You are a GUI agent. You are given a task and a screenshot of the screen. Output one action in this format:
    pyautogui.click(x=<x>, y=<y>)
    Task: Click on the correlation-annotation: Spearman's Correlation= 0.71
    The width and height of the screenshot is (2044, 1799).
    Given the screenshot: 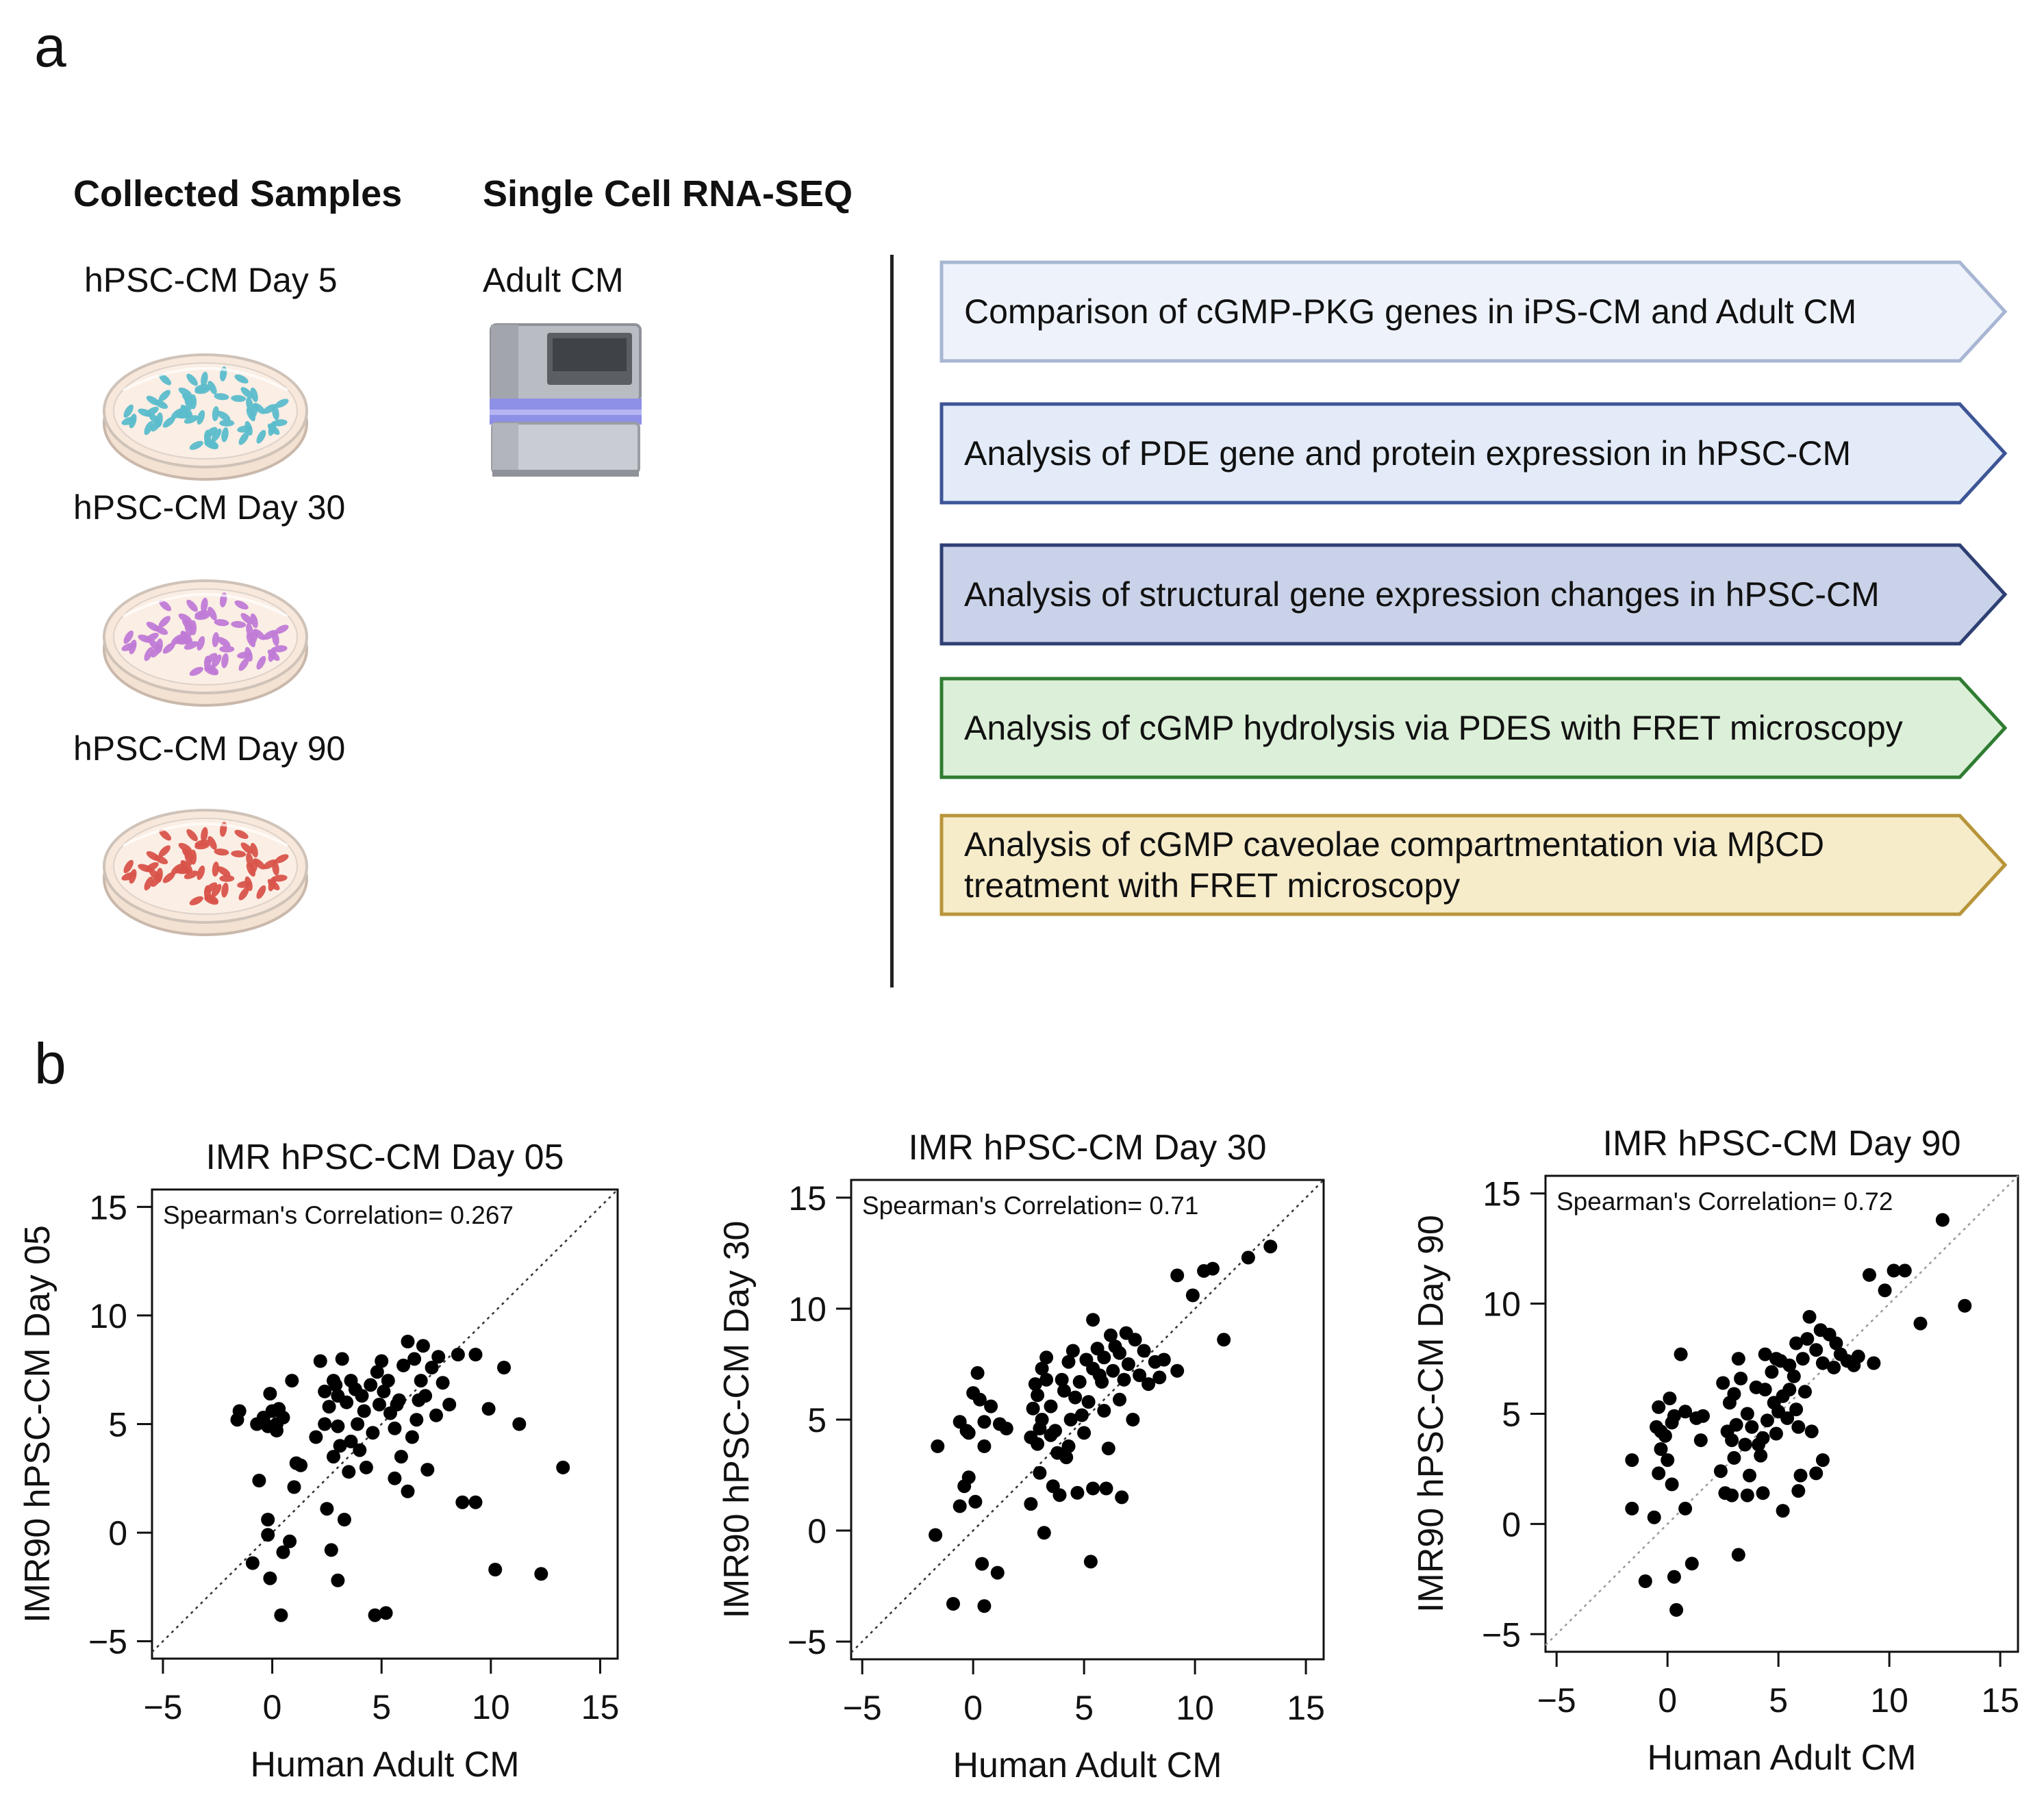 What is the action you would take?
    pyautogui.click(x=1030, y=1206)
    